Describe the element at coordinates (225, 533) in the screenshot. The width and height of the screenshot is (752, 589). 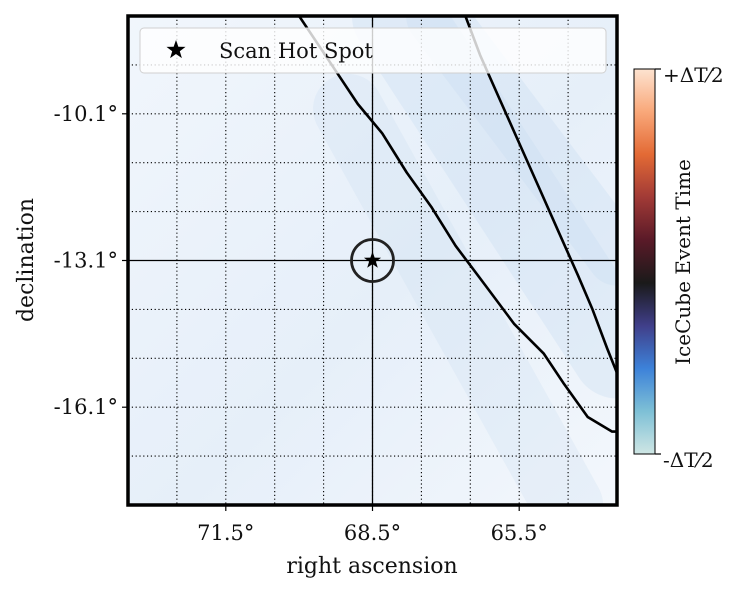
I see `x-tick-label: 71.5°` at that location.